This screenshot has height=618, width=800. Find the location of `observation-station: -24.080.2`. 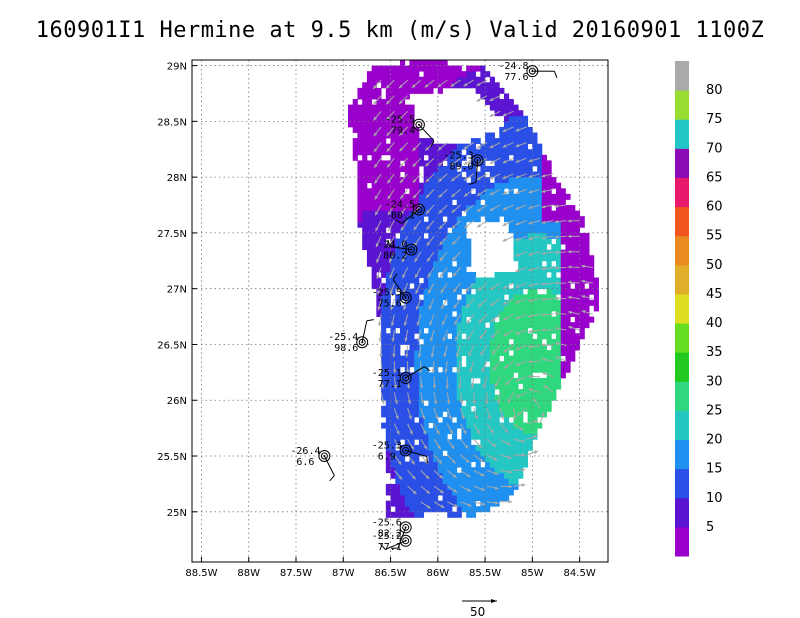

observation-station: -24.080.2 is located at coordinates (397, 251).